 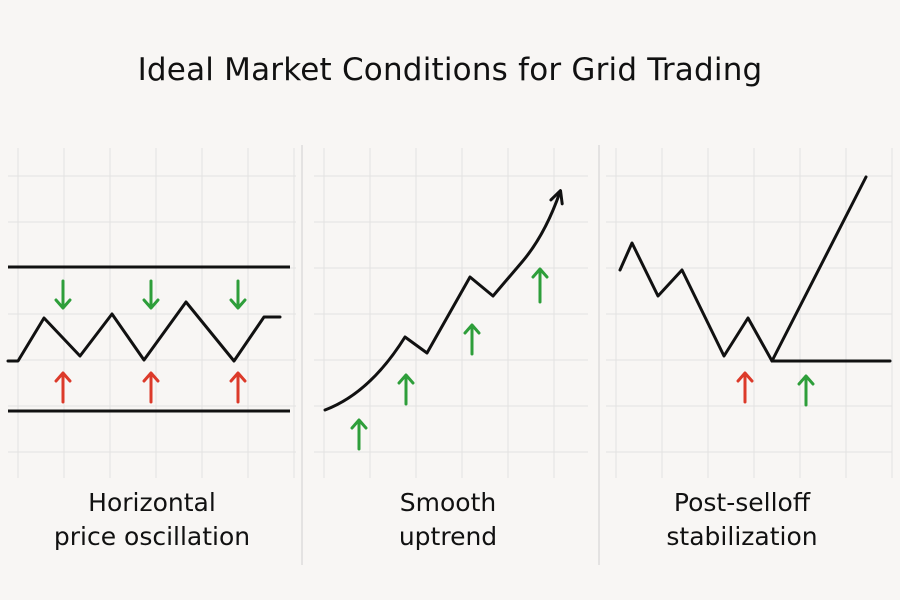 I want to click on caption-line: uptrend, so click(x=448, y=536).